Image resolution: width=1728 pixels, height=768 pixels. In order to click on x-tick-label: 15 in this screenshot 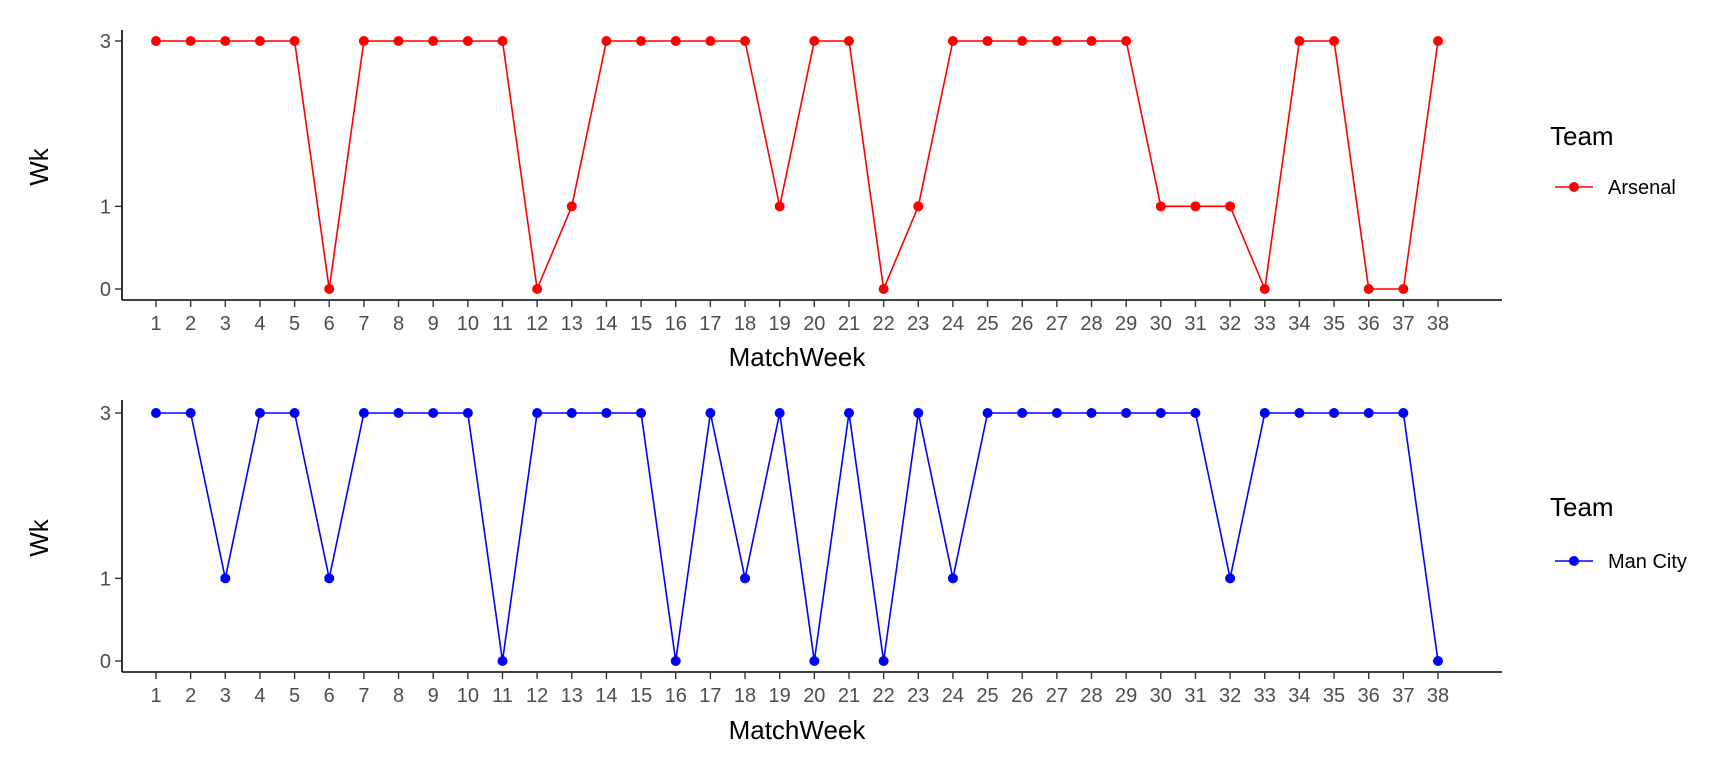, I will do `click(641, 324)`.